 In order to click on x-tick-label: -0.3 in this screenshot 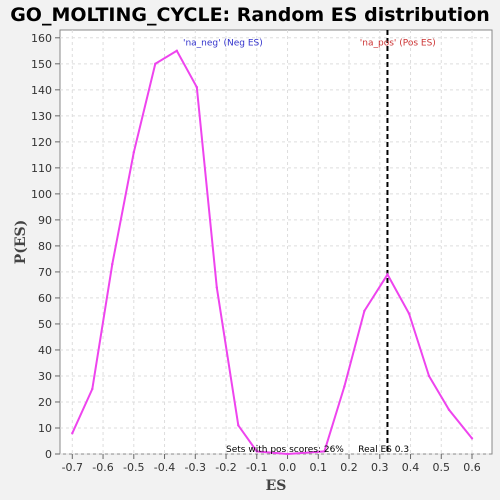, I will do `click(195, 467)`.